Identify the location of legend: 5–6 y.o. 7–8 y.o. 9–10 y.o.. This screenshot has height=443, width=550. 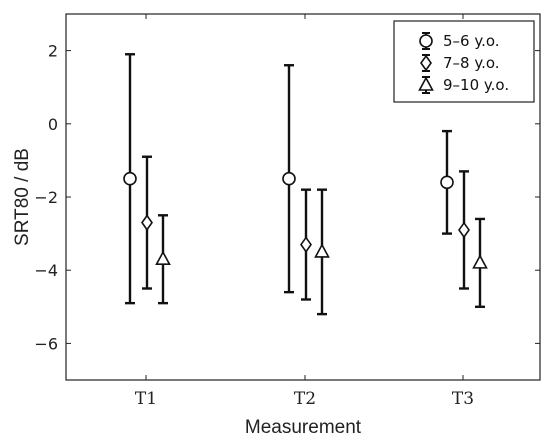
(464, 61).